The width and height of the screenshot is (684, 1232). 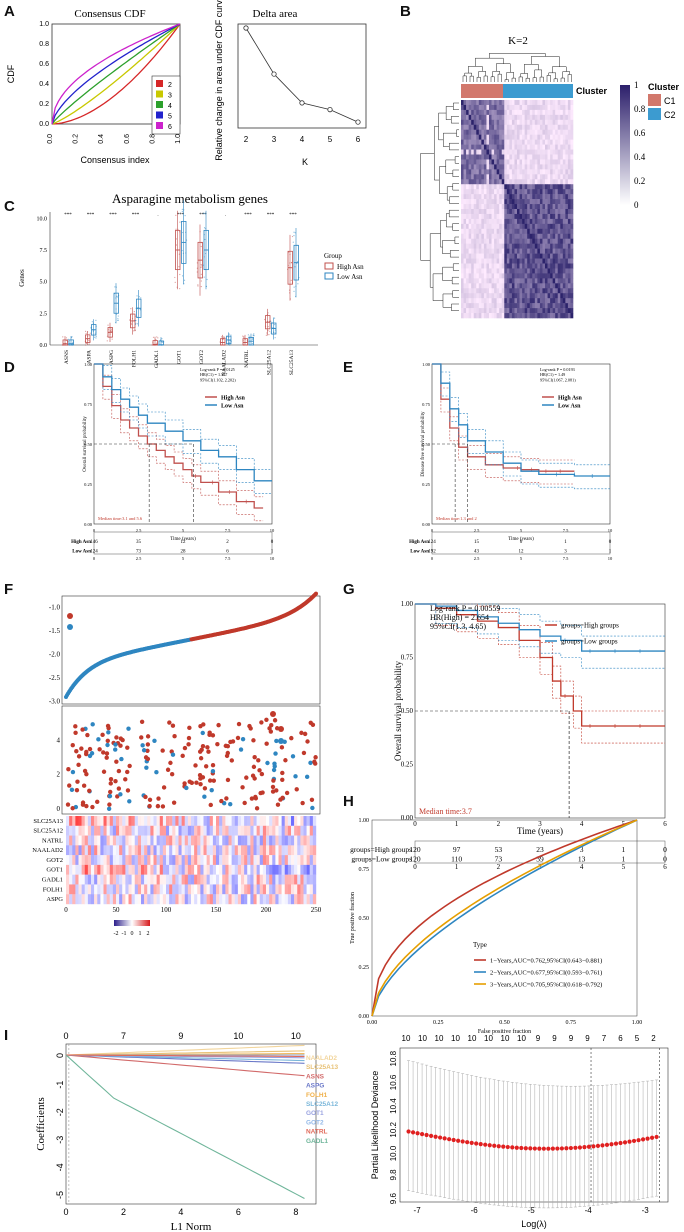 I want to click on roc-ytick: 1.00, so click(x=364, y=821).